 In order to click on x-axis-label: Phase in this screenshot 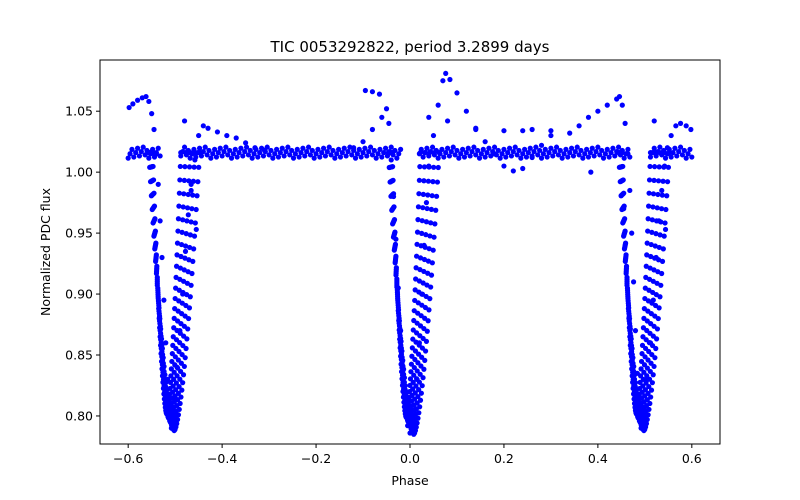, I will do `click(410, 480)`.